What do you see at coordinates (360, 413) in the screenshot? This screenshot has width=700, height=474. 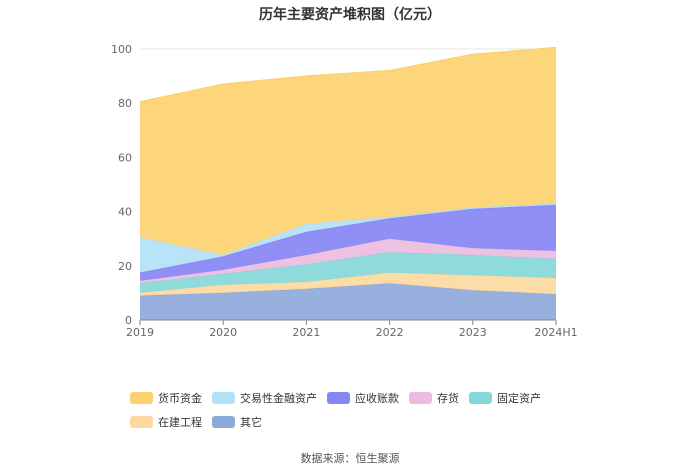 I see `legend: 货币资金 交易性金融资产 应收账款 存货 固定资产在建工程 其它` at bounding box center [360, 413].